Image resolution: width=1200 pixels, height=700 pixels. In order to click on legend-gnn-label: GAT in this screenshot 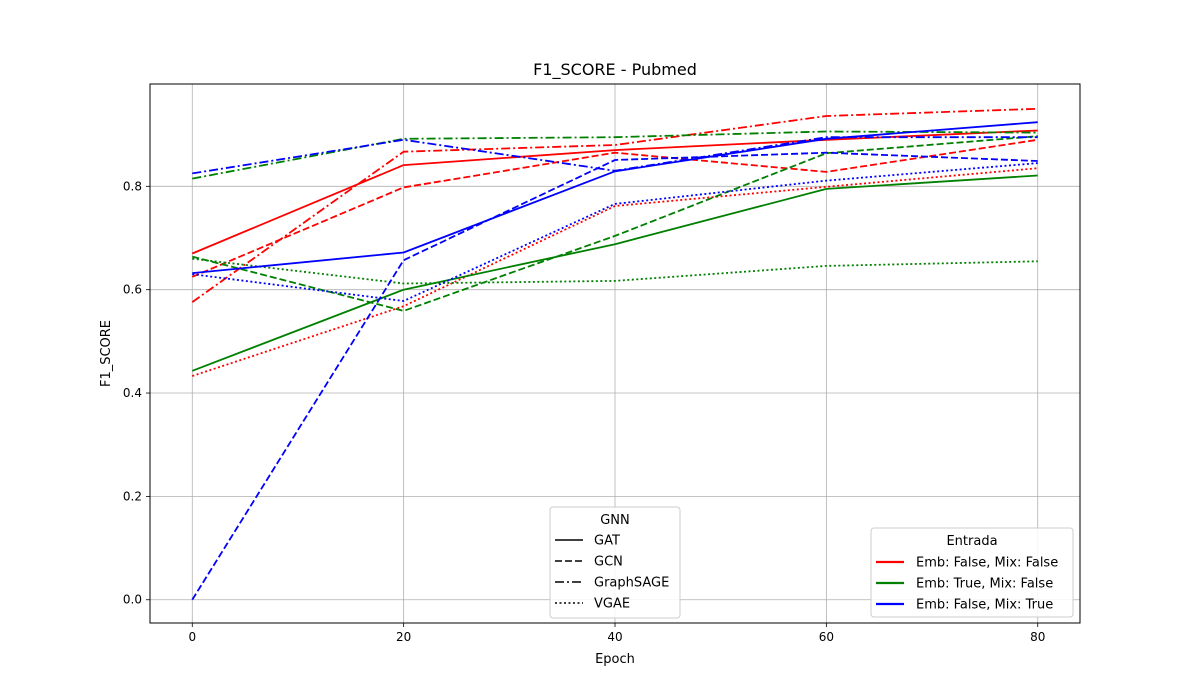, I will do `click(607, 541)`.